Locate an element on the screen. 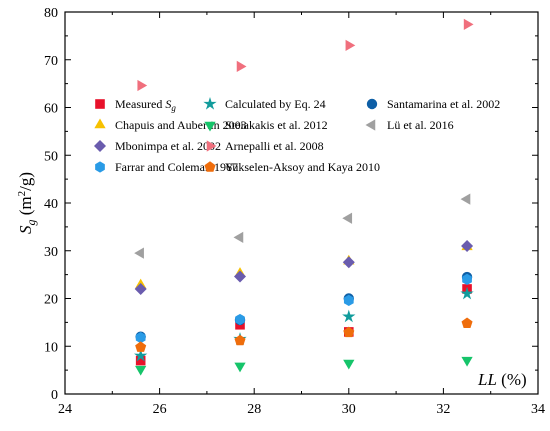 The width and height of the screenshot is (550, 431). y-tick-label: 60 is located at coordinates (51, 109).